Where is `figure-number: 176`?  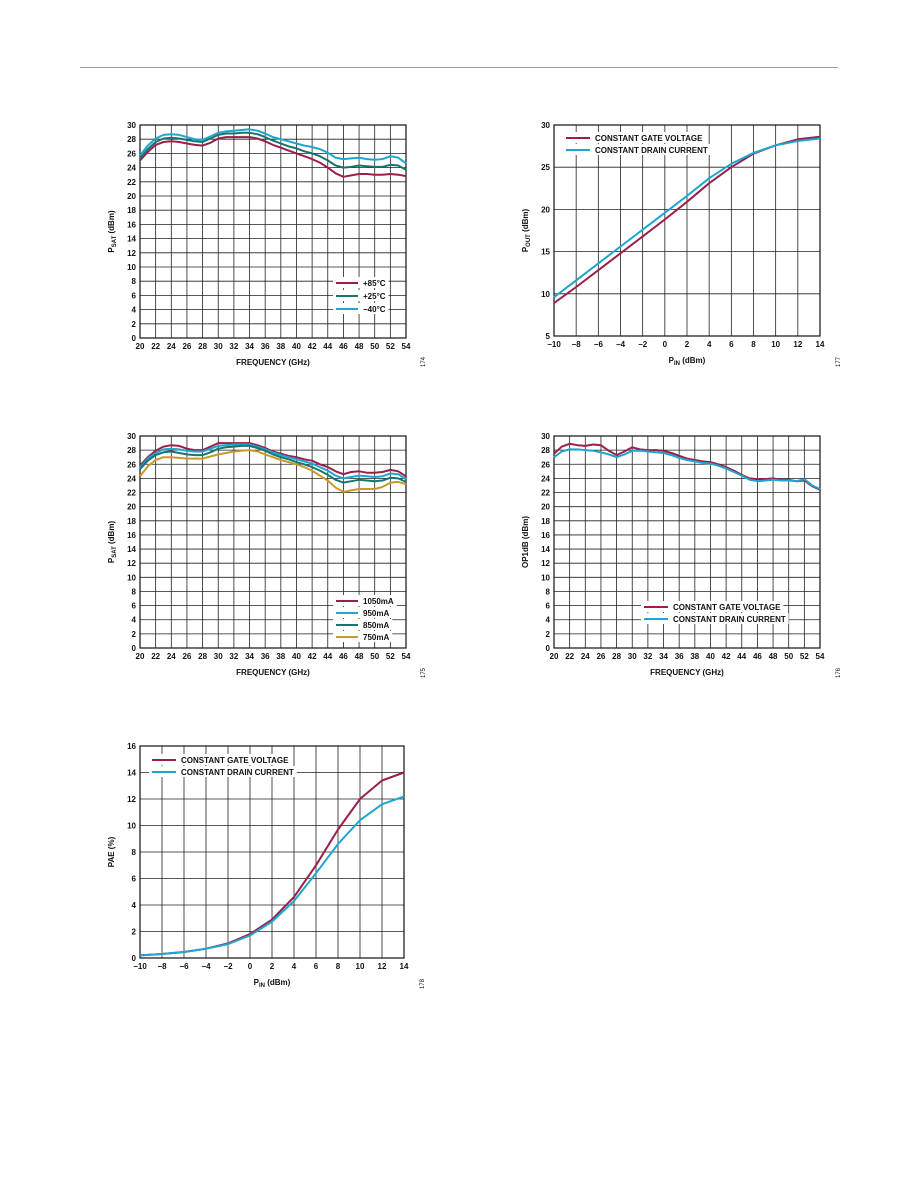 figure-number: 176 is located at coordinates (839, 672).